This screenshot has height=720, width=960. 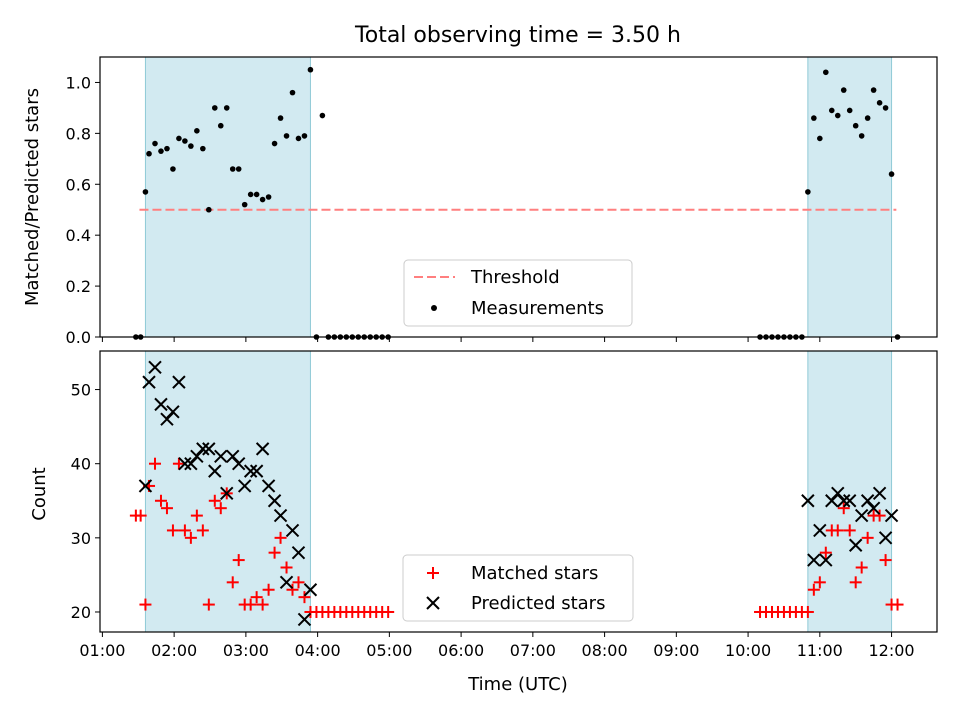 What do you see at coordinates (518, 293) in the screenshot?
I see `top-legend-box` at bounding box center [518, 293].